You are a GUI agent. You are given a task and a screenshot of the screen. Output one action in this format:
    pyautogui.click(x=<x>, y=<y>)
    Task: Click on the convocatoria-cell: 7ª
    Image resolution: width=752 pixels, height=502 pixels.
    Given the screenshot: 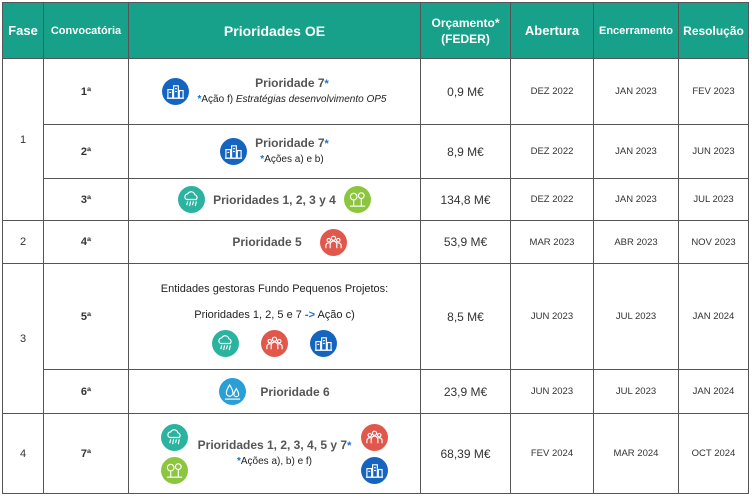 What is the action you would take?
    pyautogui.click(x=86, y=453)
    